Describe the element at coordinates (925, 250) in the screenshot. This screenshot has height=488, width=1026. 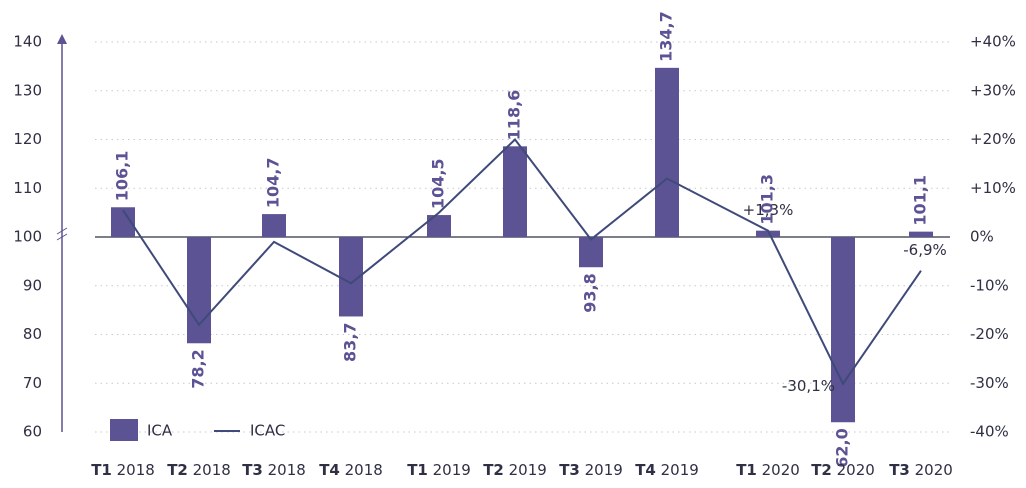
I see `line-label: -6,9%` at that location.